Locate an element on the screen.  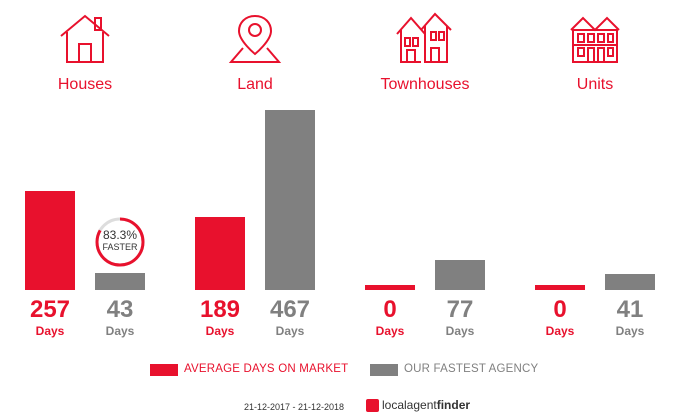
brand-name-light: finder is located at coordinates (453, 405).